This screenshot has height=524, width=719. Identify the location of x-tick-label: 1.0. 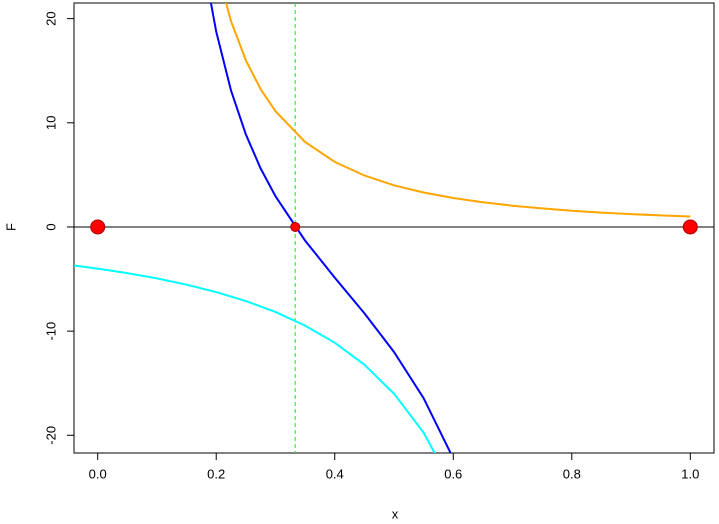
(690, 473).